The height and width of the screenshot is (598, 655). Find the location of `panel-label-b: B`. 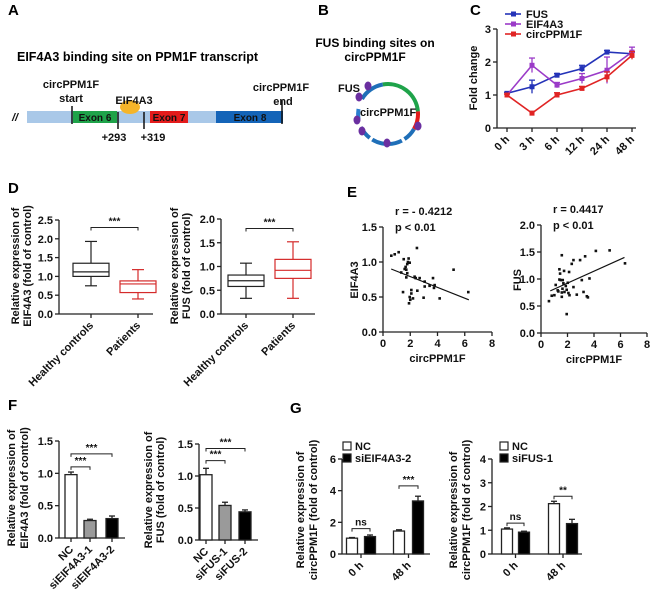

panel-label-b: B is located at coordinates (323, 10).